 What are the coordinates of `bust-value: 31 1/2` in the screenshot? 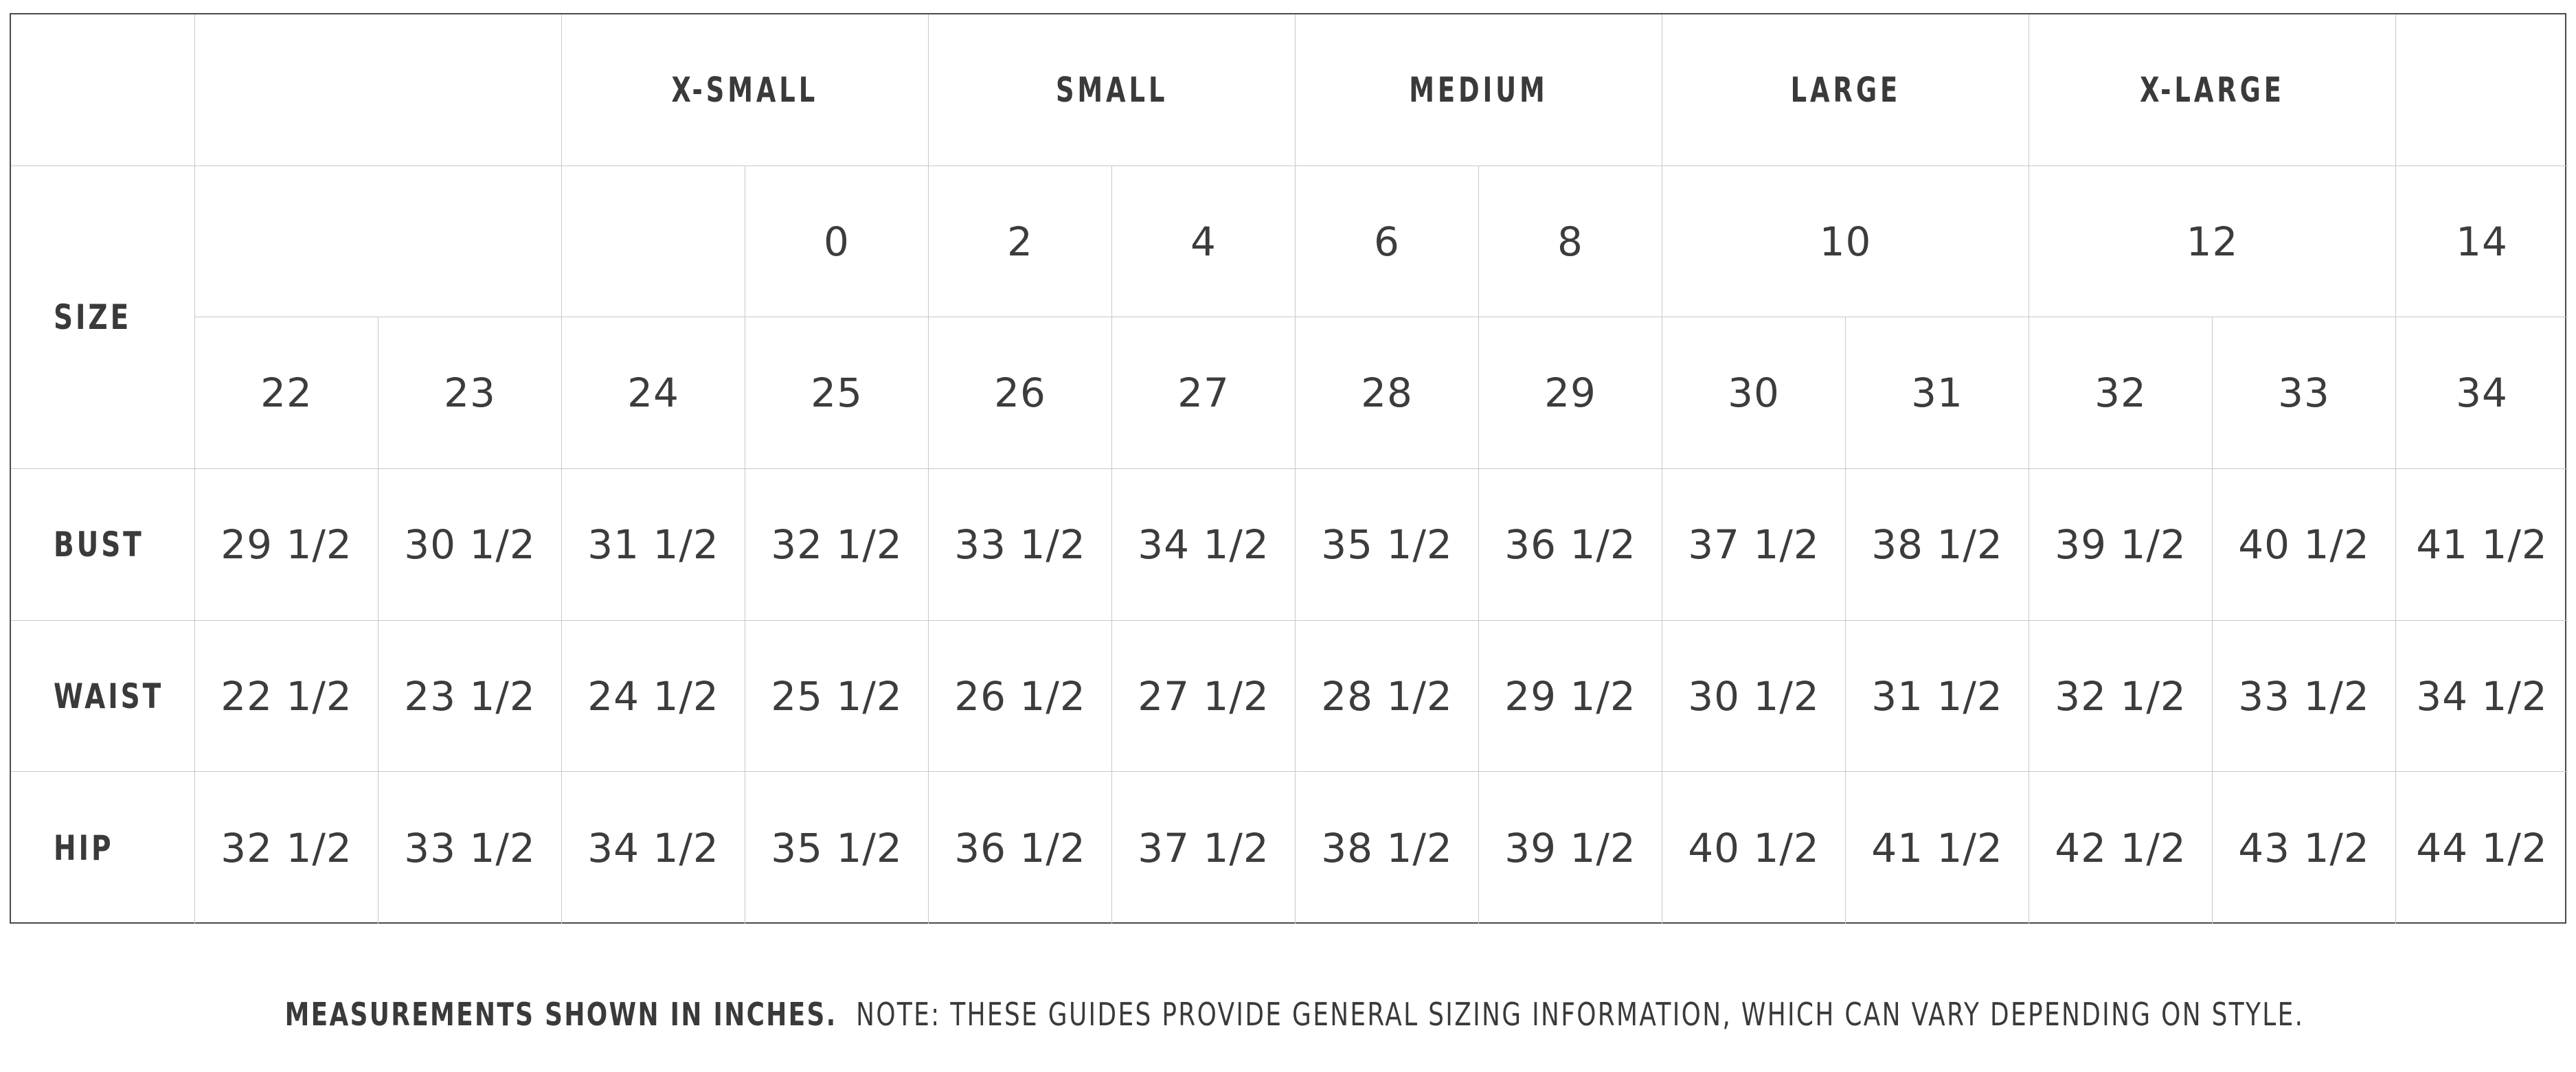 It's located at (653, 544).